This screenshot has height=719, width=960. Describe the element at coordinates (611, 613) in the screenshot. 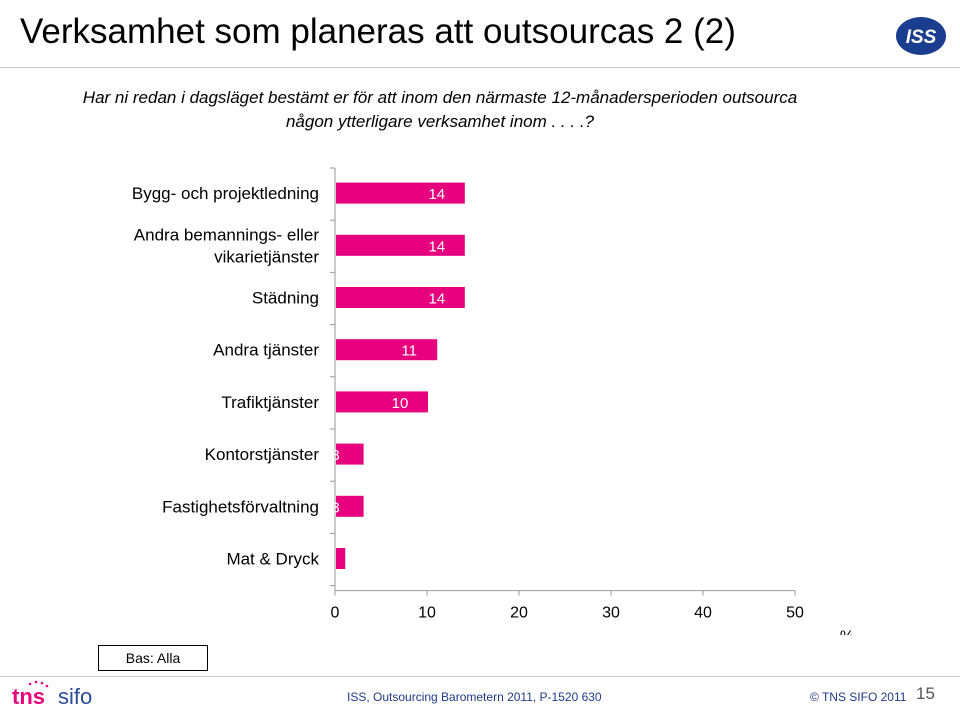

I see `x-tick-label: 30` at that location.